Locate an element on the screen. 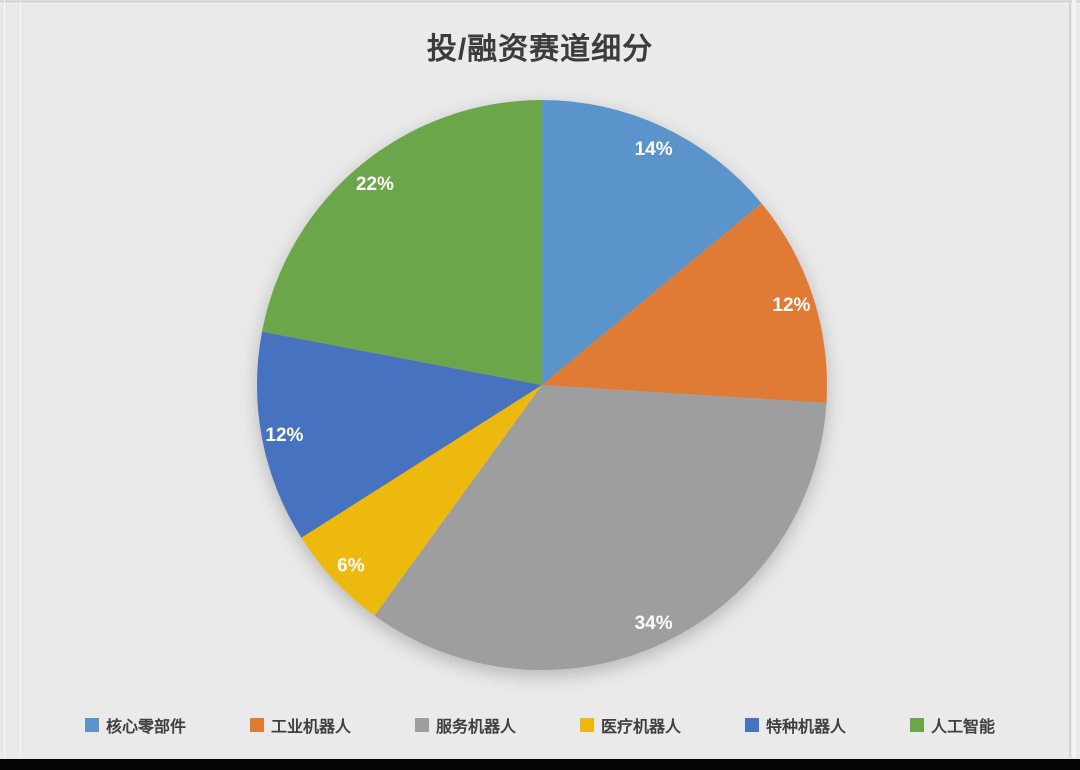 The image size is (1080, 770). legend-item-3: 医疗机器人 is located at coordinates (630, 725).